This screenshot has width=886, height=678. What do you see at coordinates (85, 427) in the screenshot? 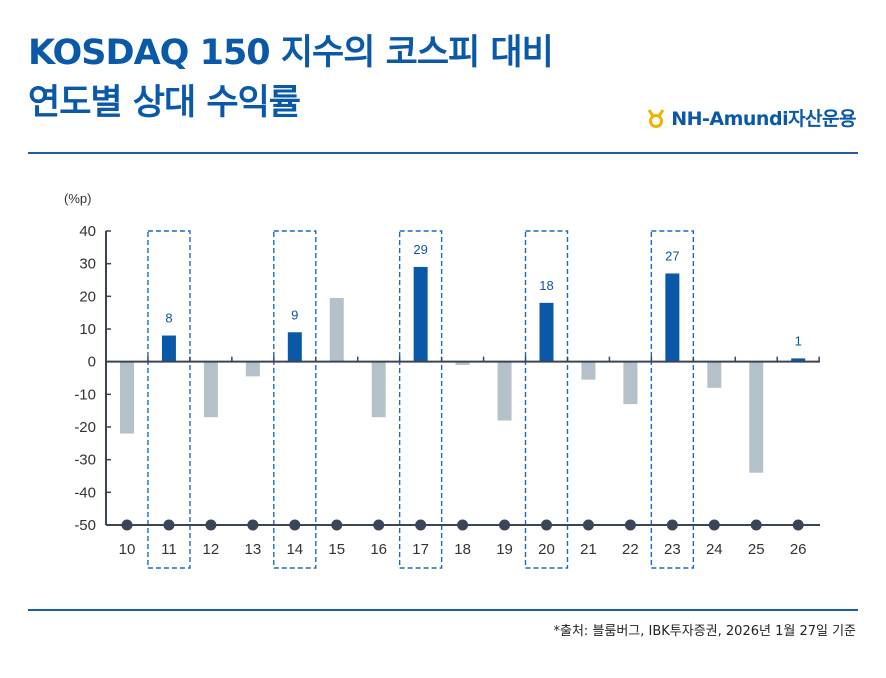
I see `y-tick-label: -20` at bounding box center [85, 427].